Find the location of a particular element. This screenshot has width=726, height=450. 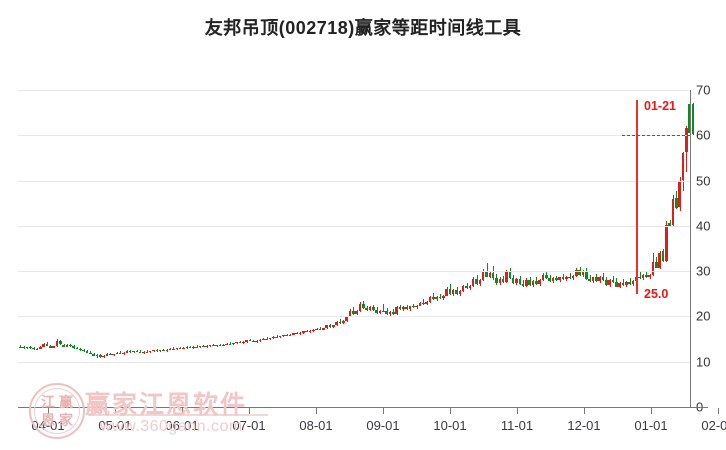

x-axis-tick-label: 07-01 is located at coordinates (249, 425).